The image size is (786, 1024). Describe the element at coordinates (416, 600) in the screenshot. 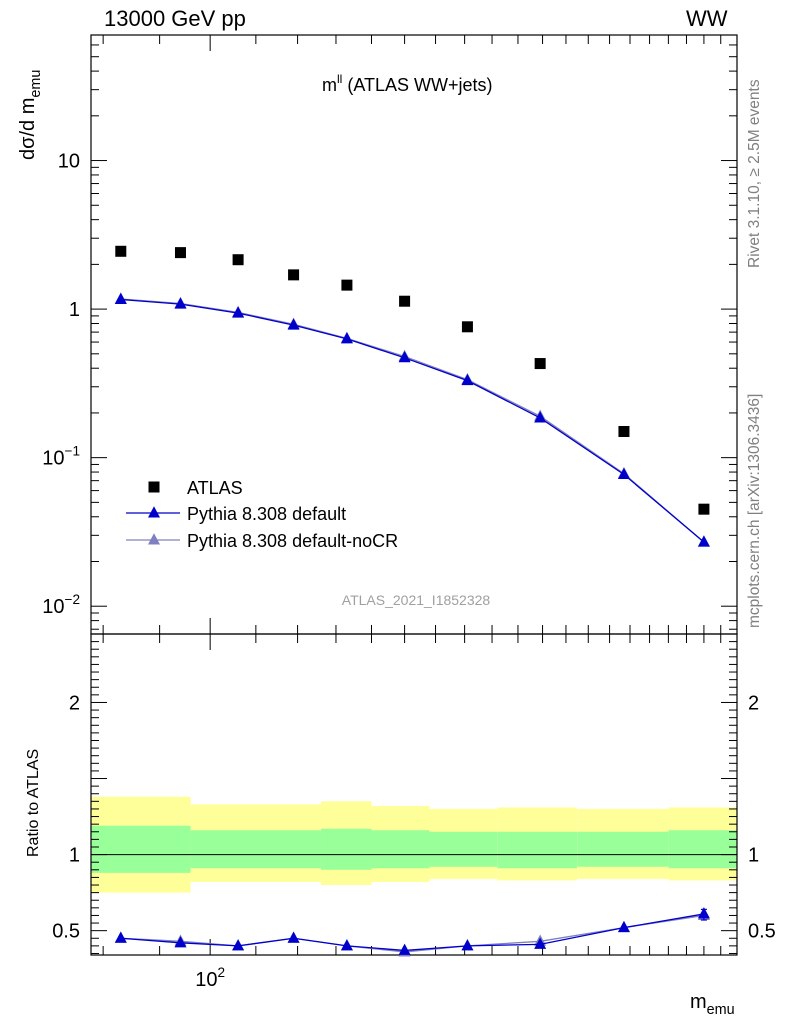

I see `analysis-tag: ATLAS_2021_I1852328` at that location.